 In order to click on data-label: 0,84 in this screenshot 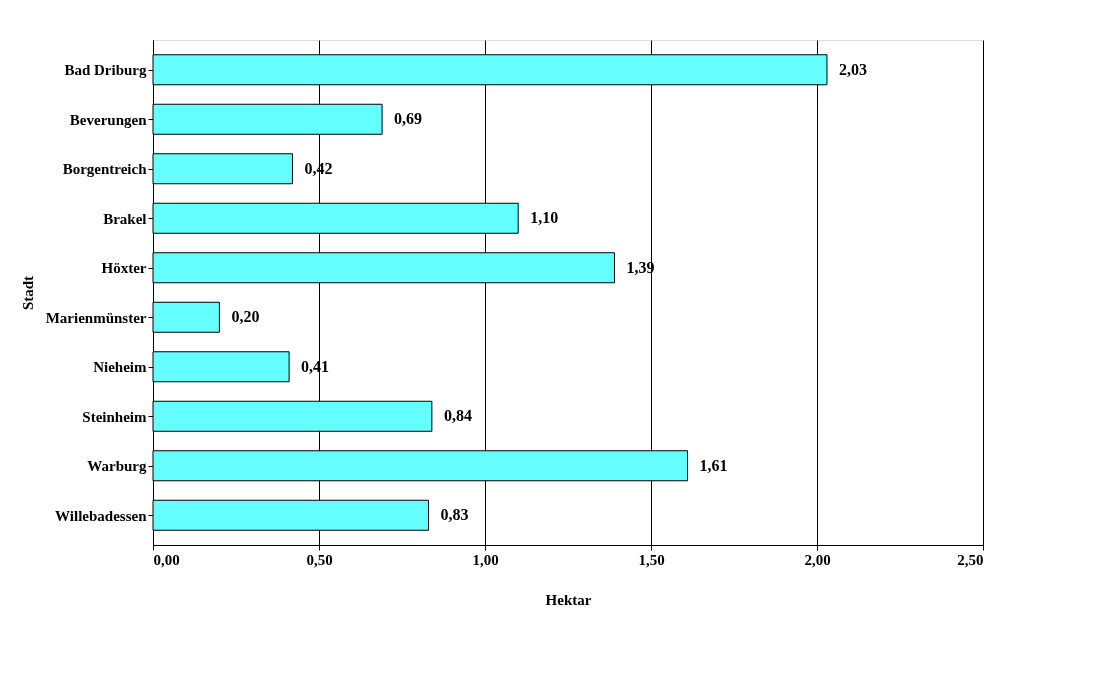, I will do `click(457, 416)`.